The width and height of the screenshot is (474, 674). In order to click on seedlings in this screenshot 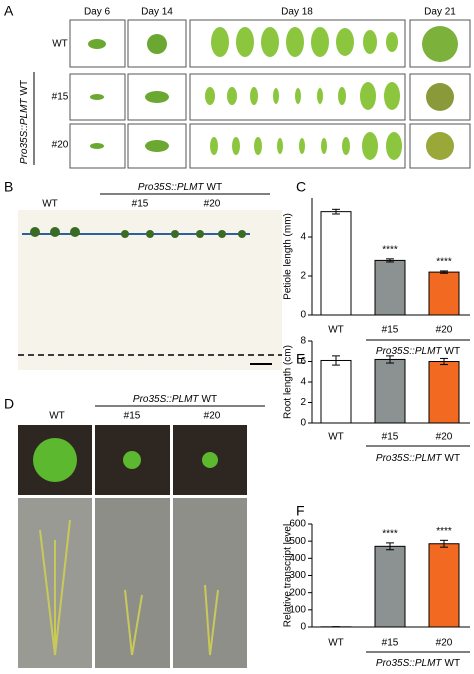, I will do `click(138, 232)`.